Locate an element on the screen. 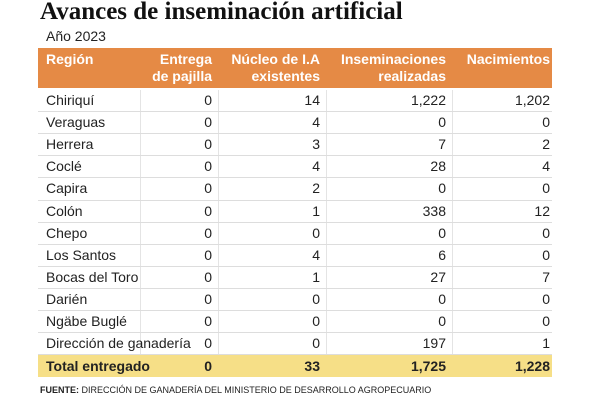  row-label: Veraguas is located at coordinates (76, 122).